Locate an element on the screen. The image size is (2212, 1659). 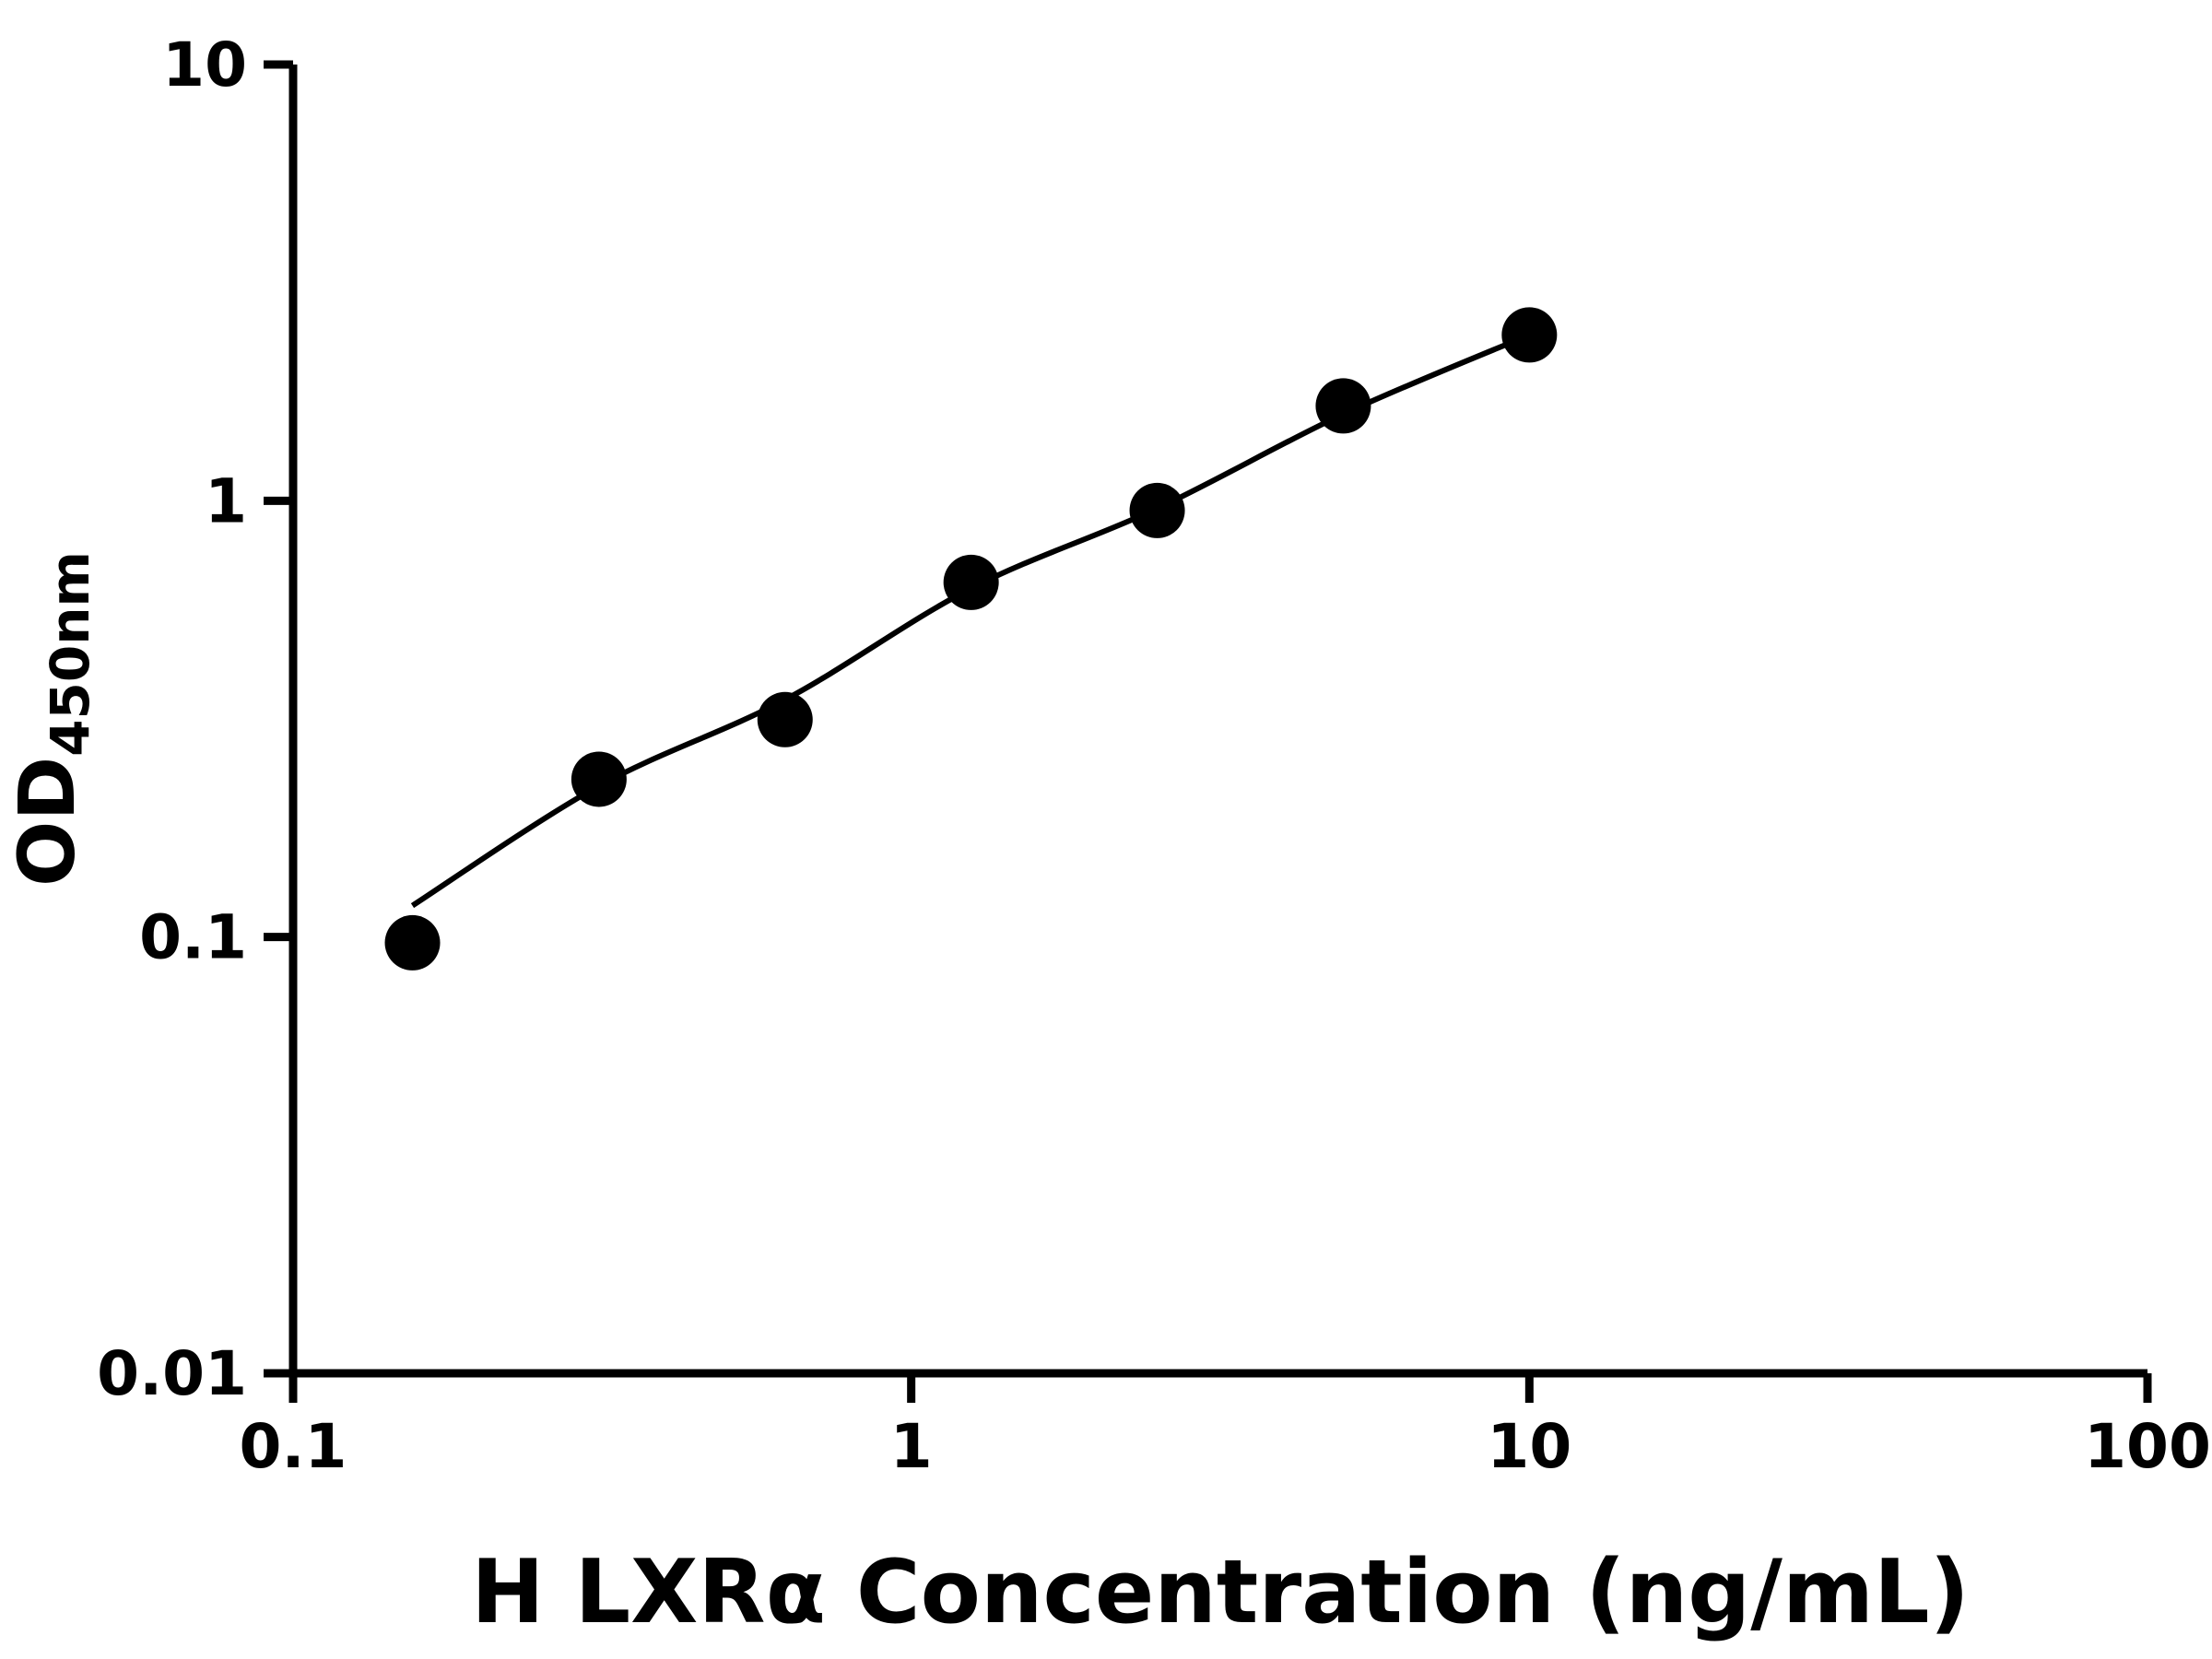
x-tick-label: 0.1 is located at coordinates (293, 1446).